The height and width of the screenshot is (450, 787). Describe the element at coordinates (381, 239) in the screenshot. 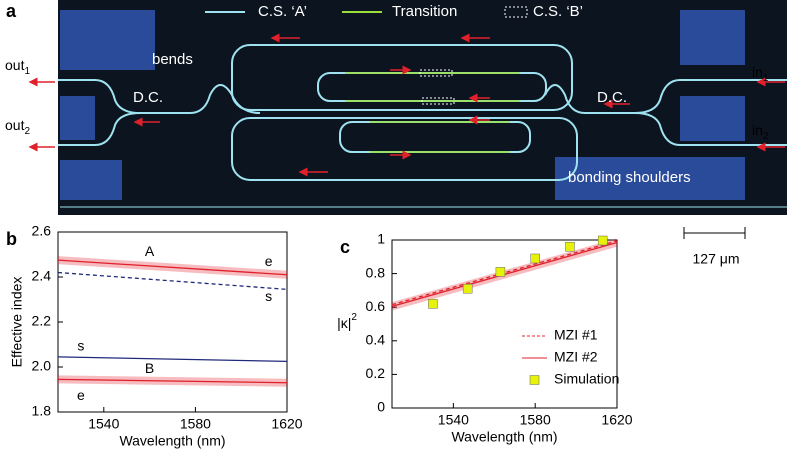

I see `y-tick-label: 1` at that location.